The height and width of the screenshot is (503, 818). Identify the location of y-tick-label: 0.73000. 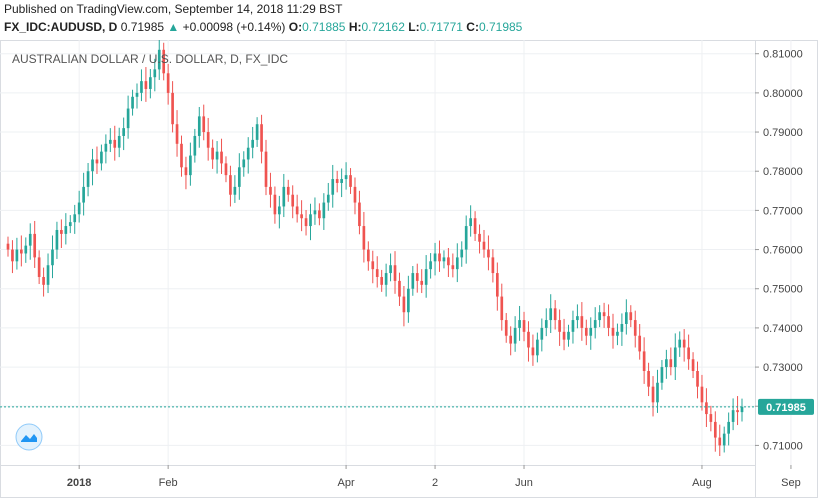
(783, 368).